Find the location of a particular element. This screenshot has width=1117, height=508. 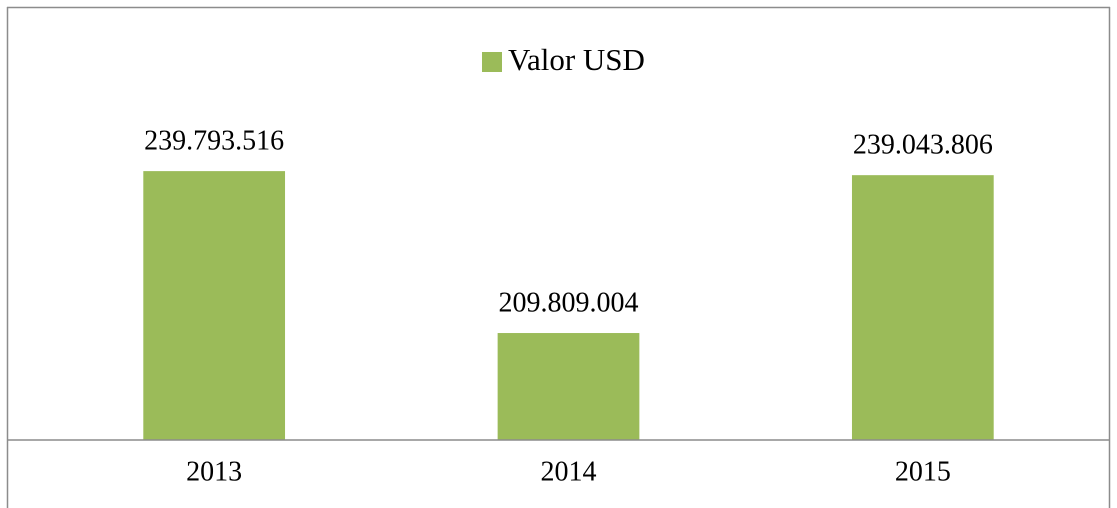

value-label: 209.809.004 is located at coordinates (569, 302).